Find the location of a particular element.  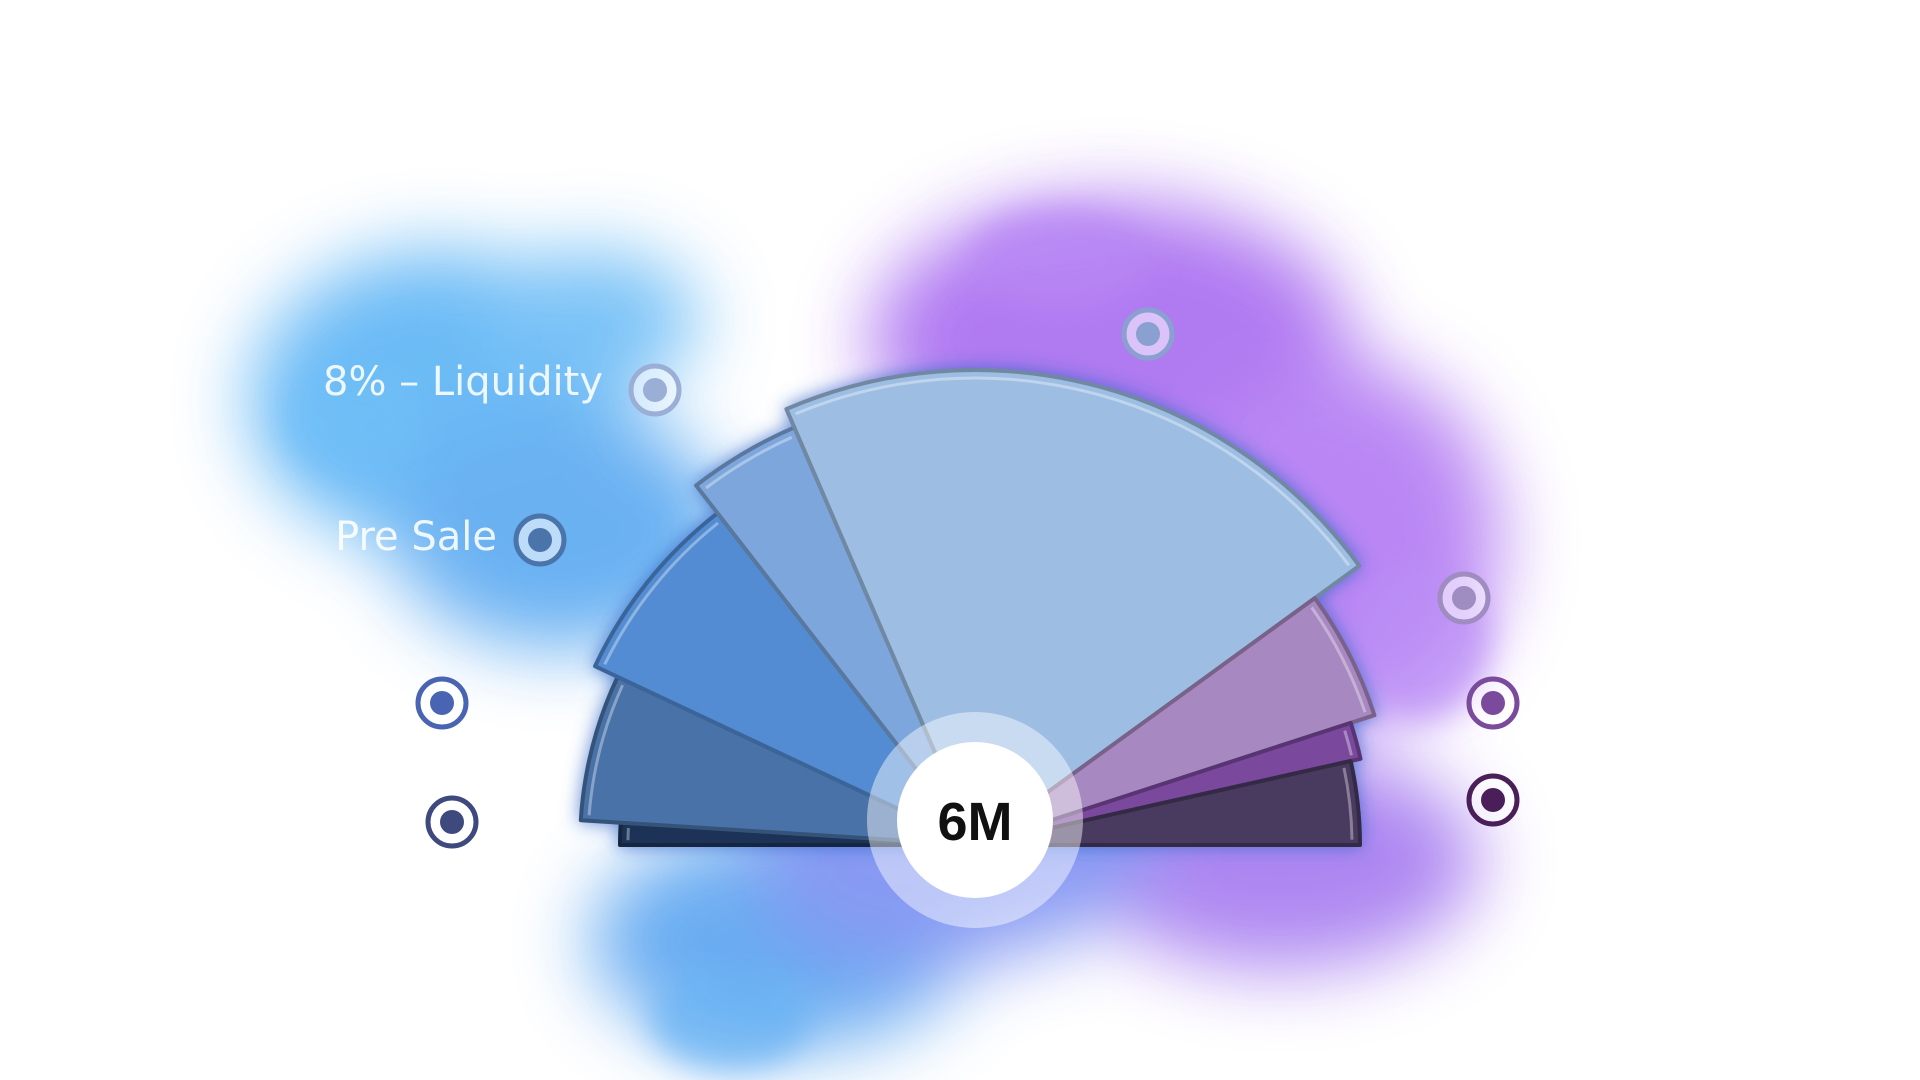

center-hub: 6M is located at coordinates (975, 820).